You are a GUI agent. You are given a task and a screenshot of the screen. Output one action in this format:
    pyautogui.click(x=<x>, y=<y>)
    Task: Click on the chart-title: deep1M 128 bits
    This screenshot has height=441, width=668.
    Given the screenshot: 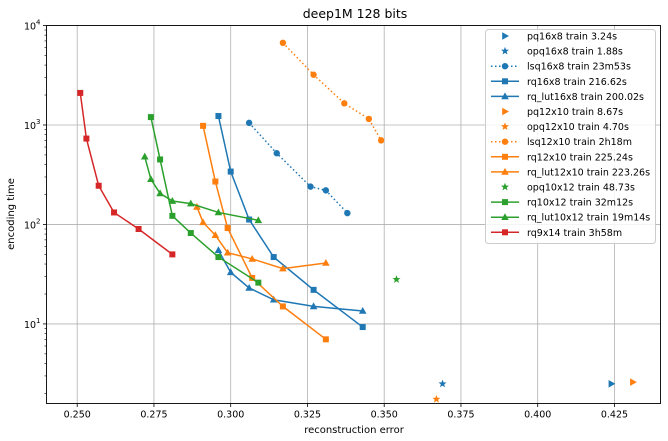 What is the action you would take?
    pyautogui.click(x=355, y=13)
    